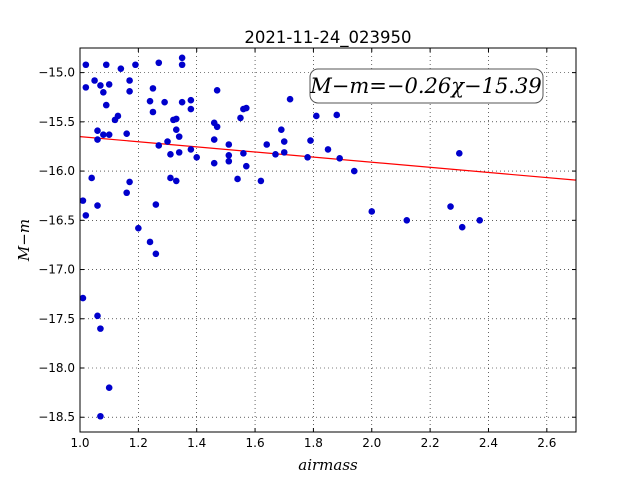 Image resolution: width=640 pixels, height=480 pixels. What do you see at coordinates (56, 245) in the screenshot?
I see `y-tick-labels: −15.0 −15.5 −16.0 −16.5 −17.0 −17.5 −18.0 −18.5` at bounding box center [56, 245].